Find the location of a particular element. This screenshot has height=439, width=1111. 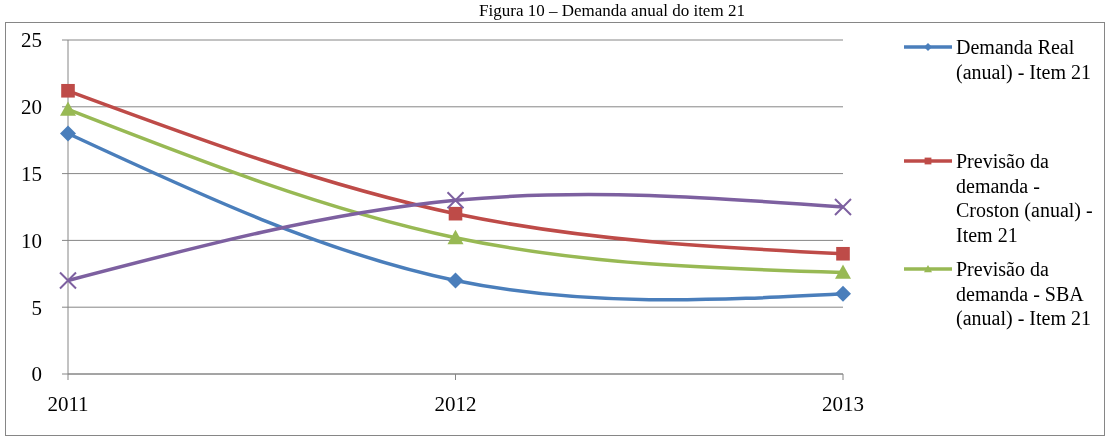

y-tick-label: 20 is located at coordinates (31, 107).